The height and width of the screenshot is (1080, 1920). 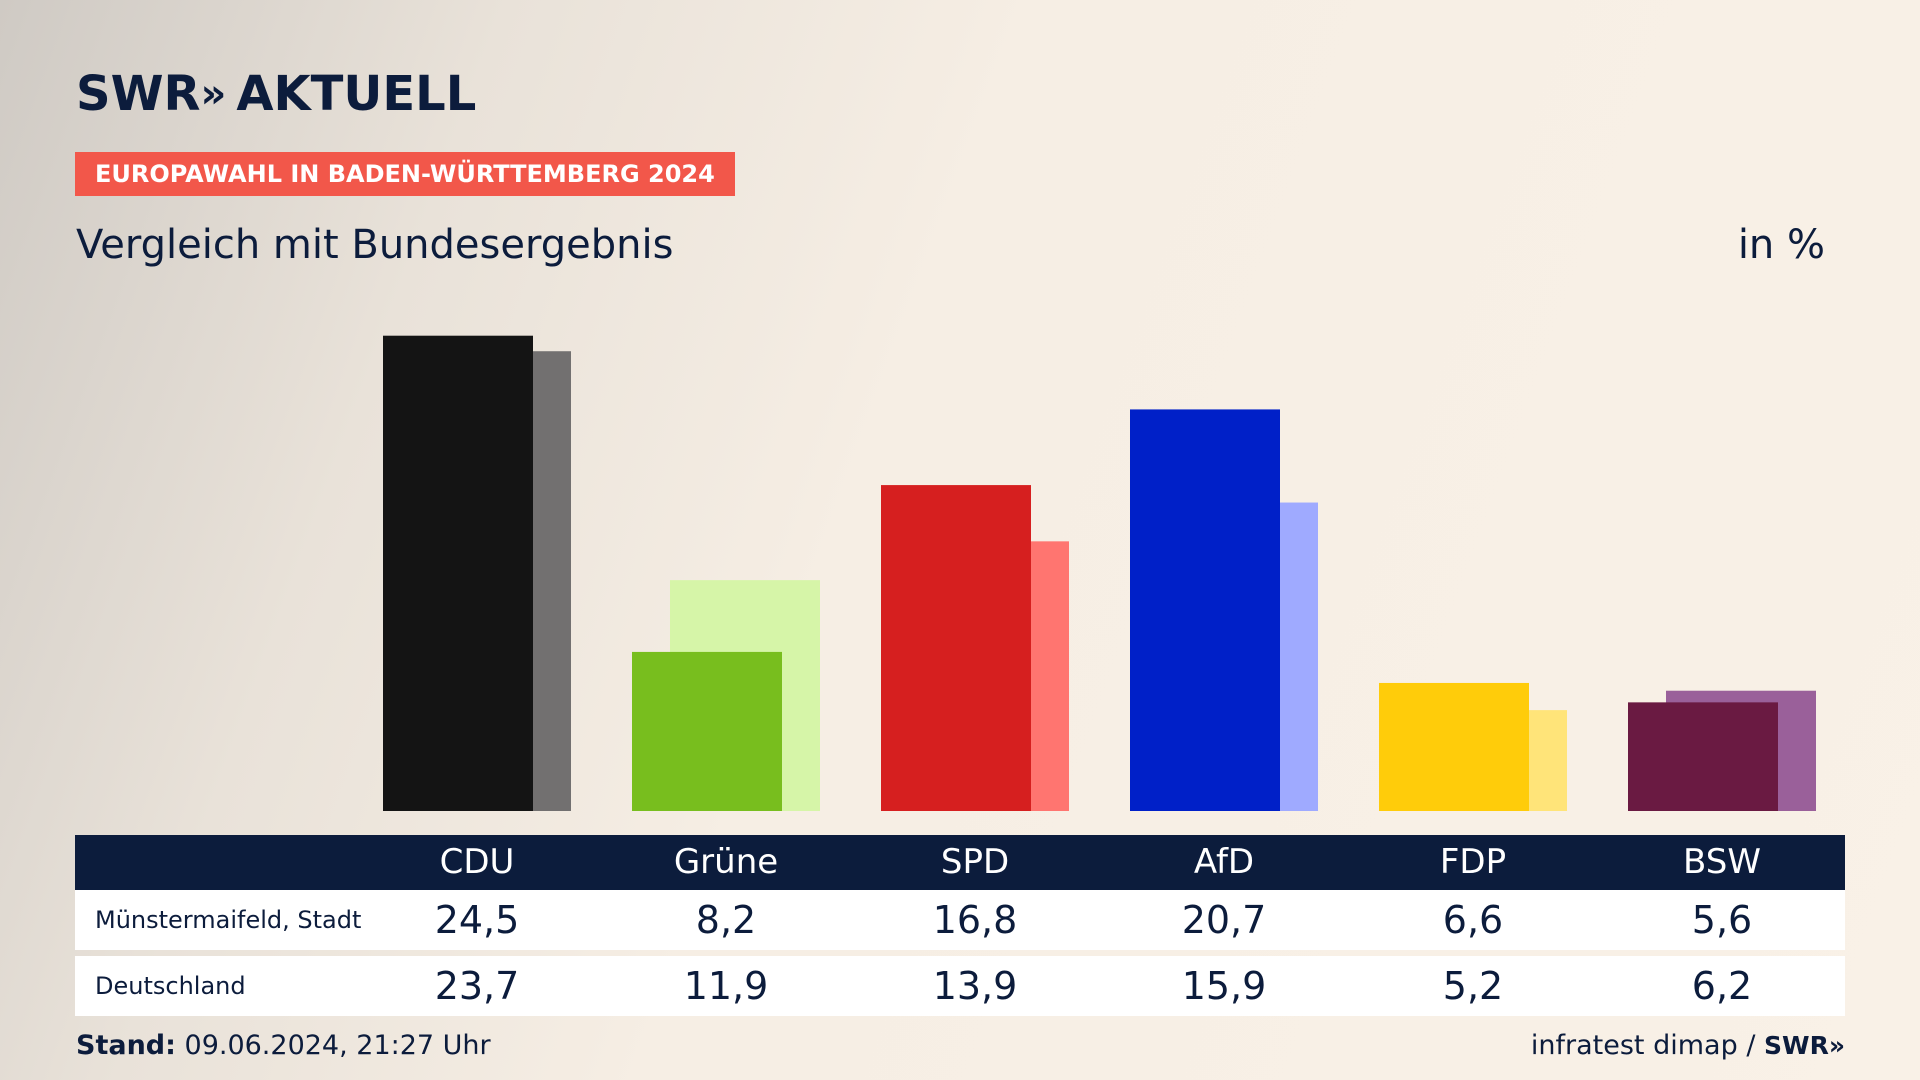 I want to click on logo-aktuell: AKTUELL, so click(x=356, y=94).